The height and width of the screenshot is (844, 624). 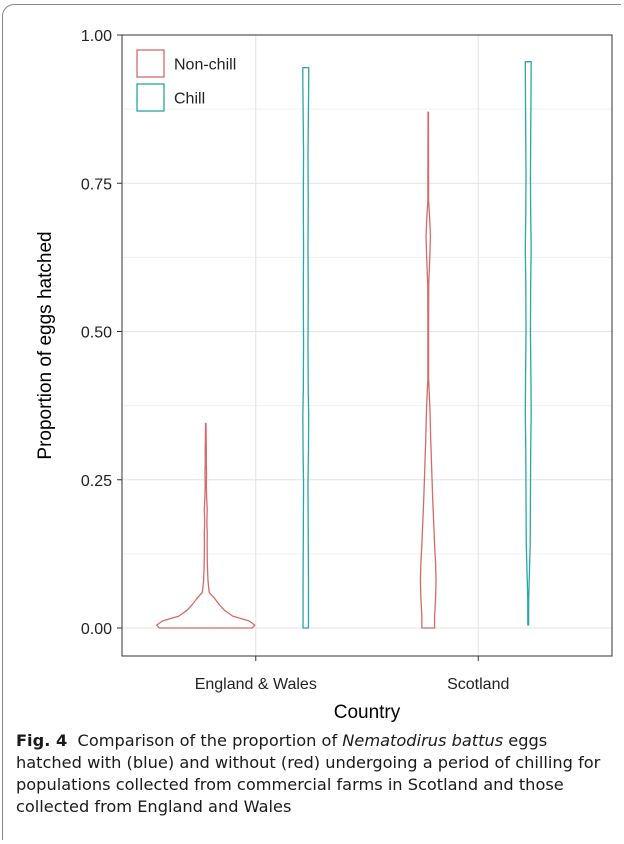 I want to click on y-tick-label: 0.50, so click(x=96, y=333).